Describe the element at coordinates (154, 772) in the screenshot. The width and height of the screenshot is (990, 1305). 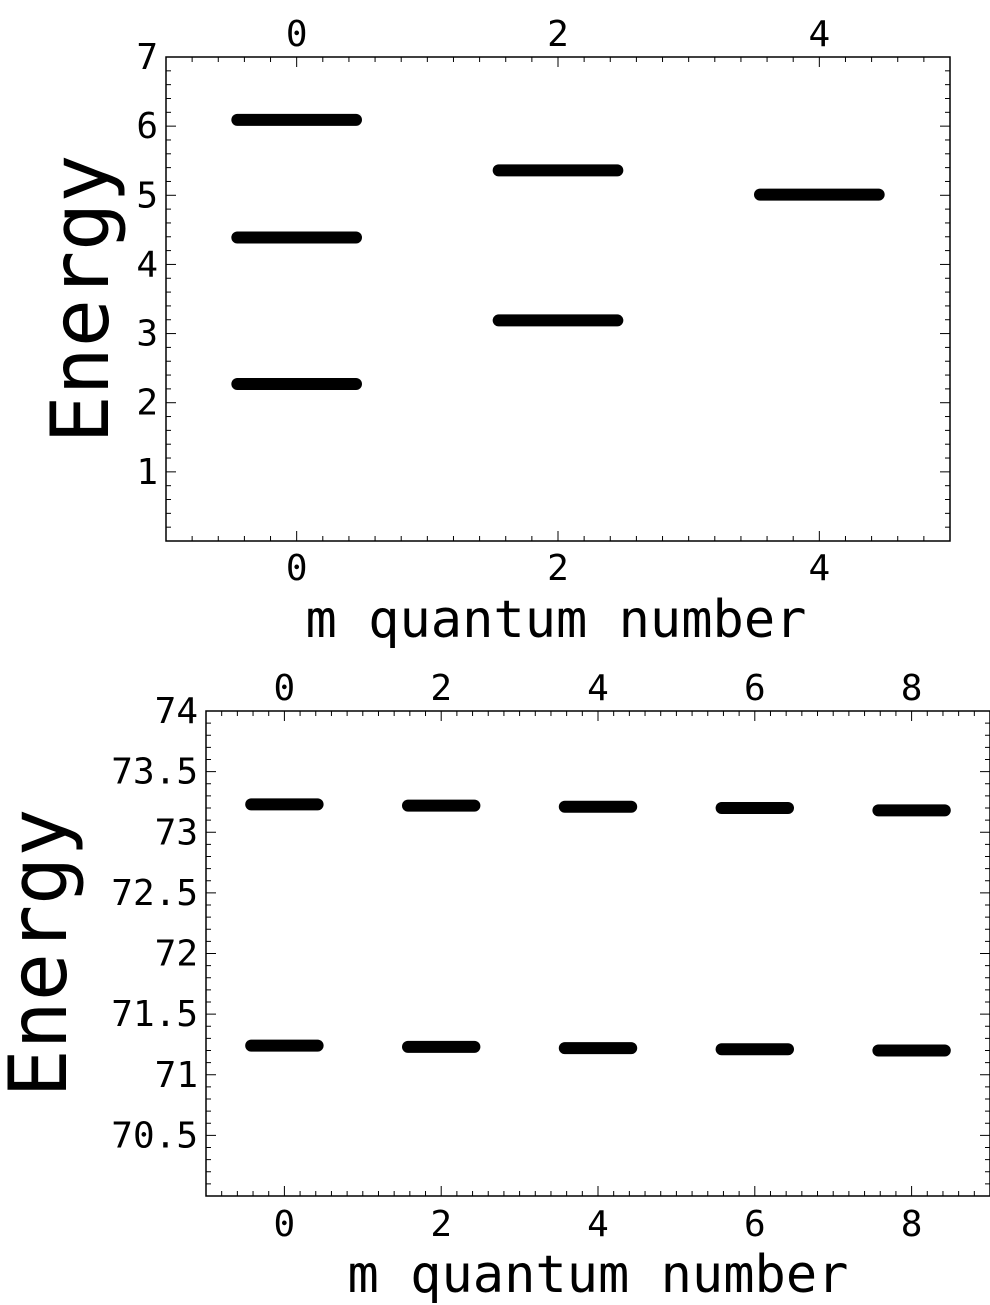
I see `y-tick-label: 73.5` at that location.